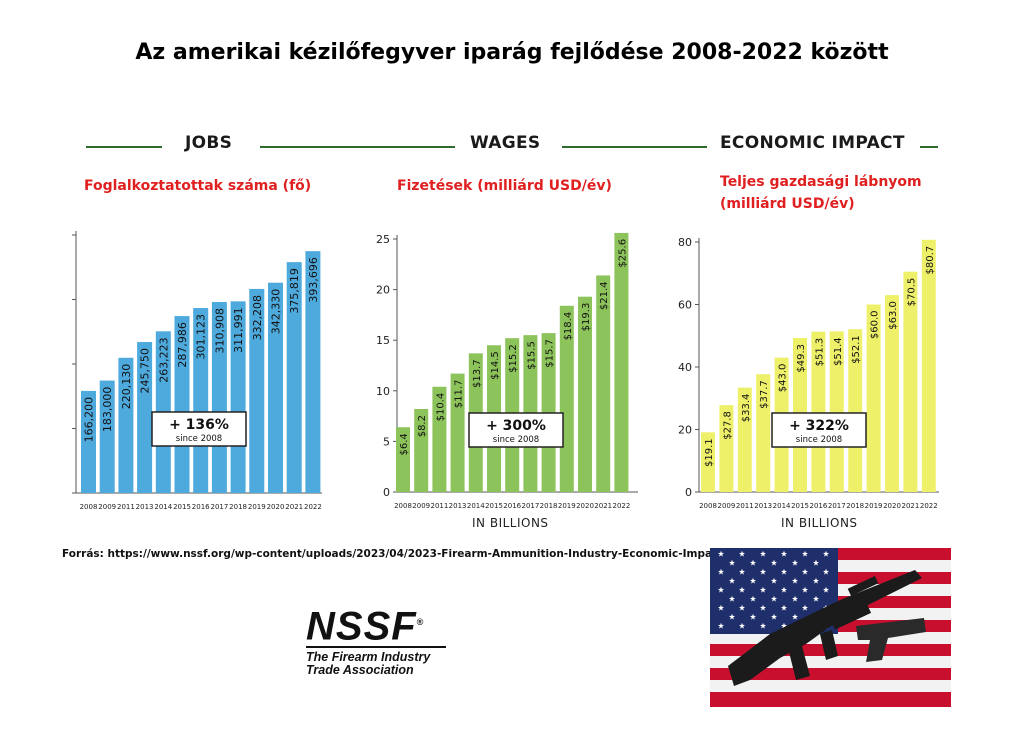 This screenshot has width=1024, height=731. What do you see at coordinates (477, 373) in the screenshot?
I see `bar-value-label: $13.7` at bounding box center [477, 373].